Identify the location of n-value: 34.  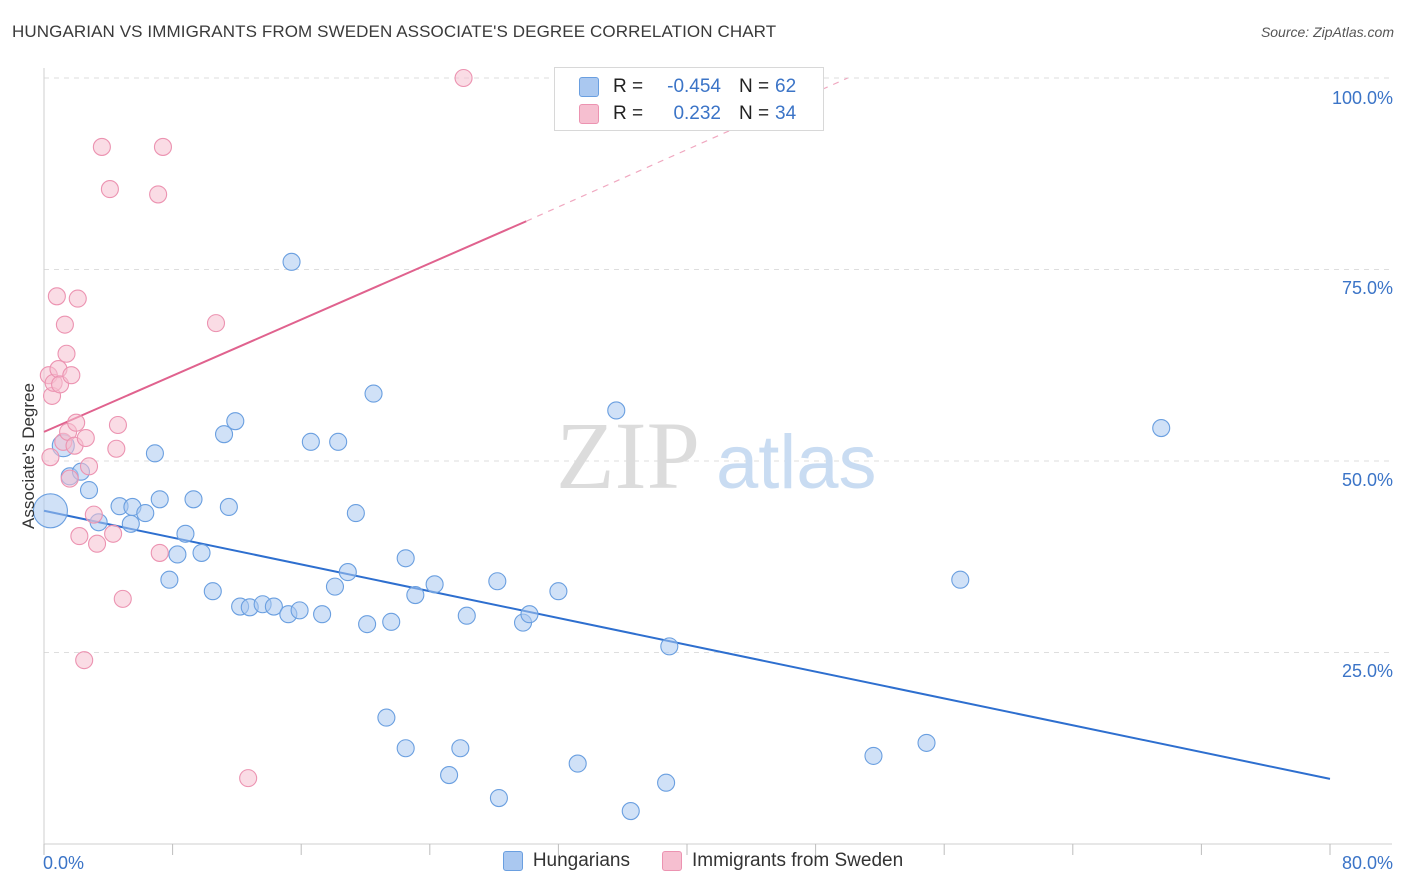
(786, 113).